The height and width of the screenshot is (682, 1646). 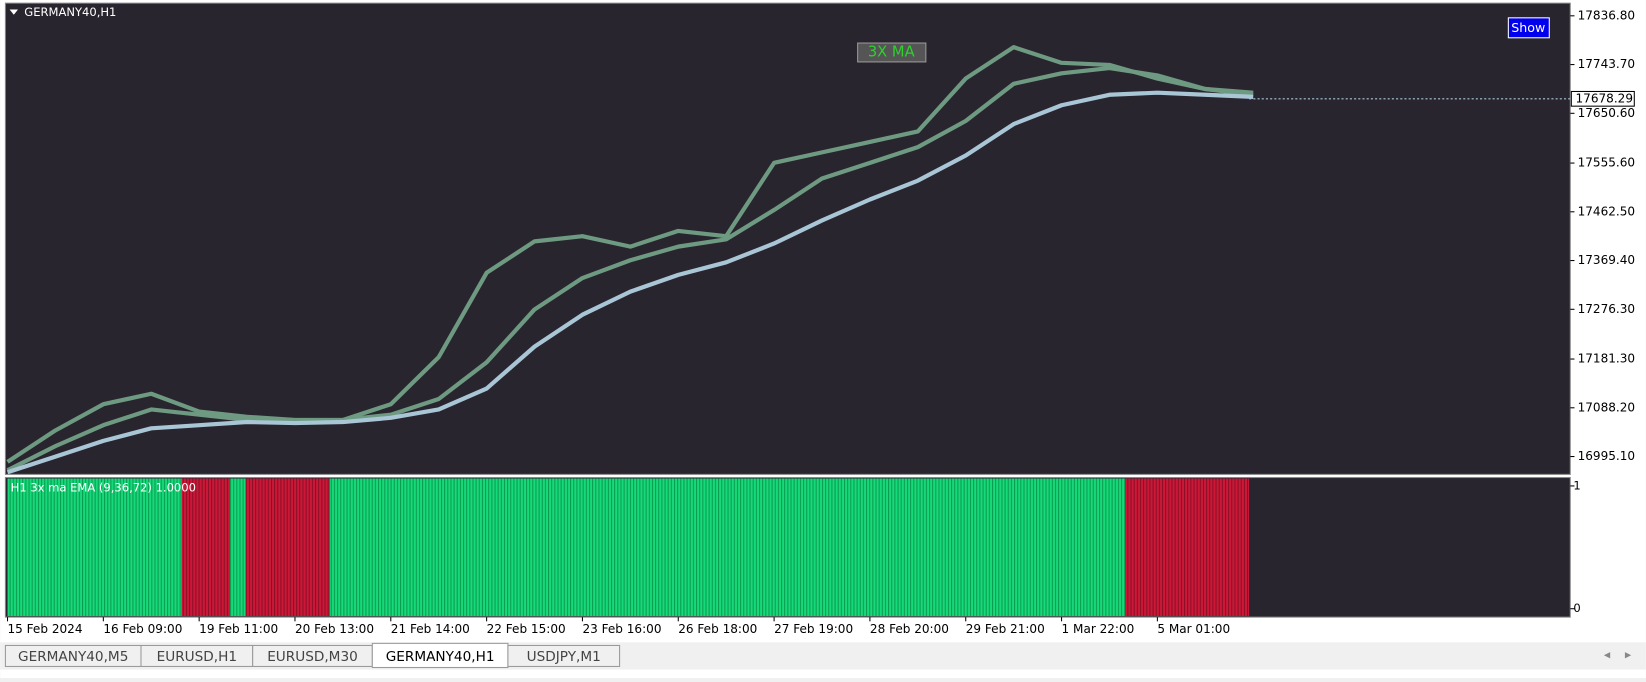 What do you see at coordinates (1606, 407) in the screenshot?
I see `y-tick-label: 17088.20` at bounding box center [1606, 407].